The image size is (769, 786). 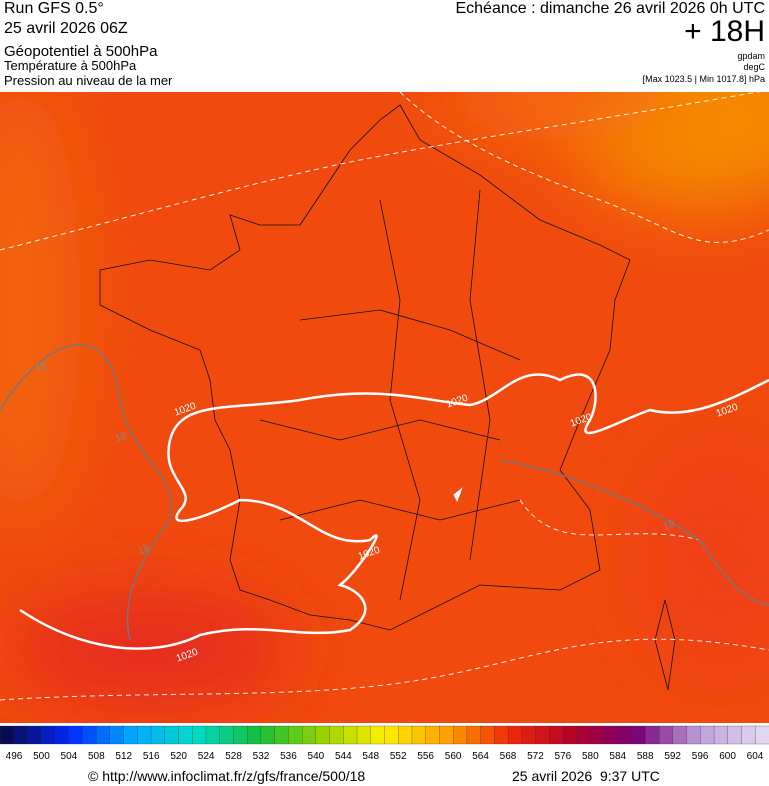 What do you see at coordinates (88, 80) in the screenshot?
I see `field-label: Pression au niveau de la mer` at bounding box center [88, 80].